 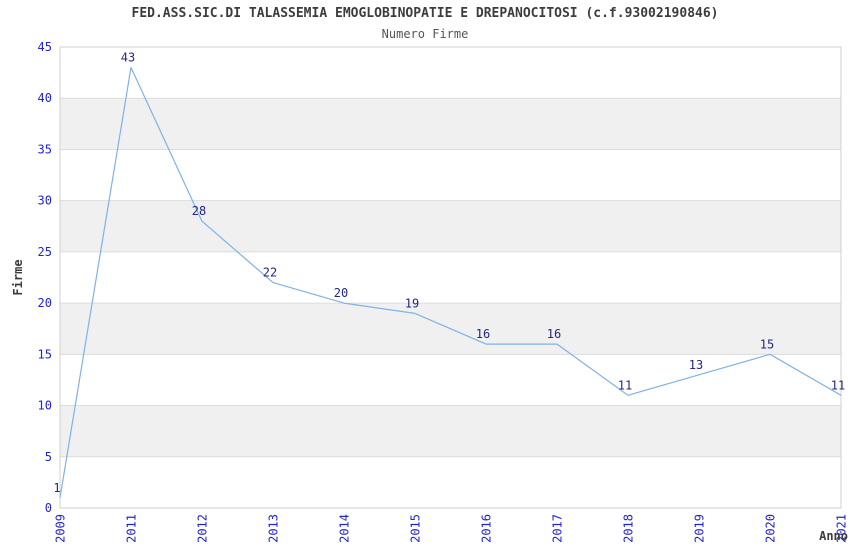 I want to click on y-tick-label: 10, so click(x=45, y=406).